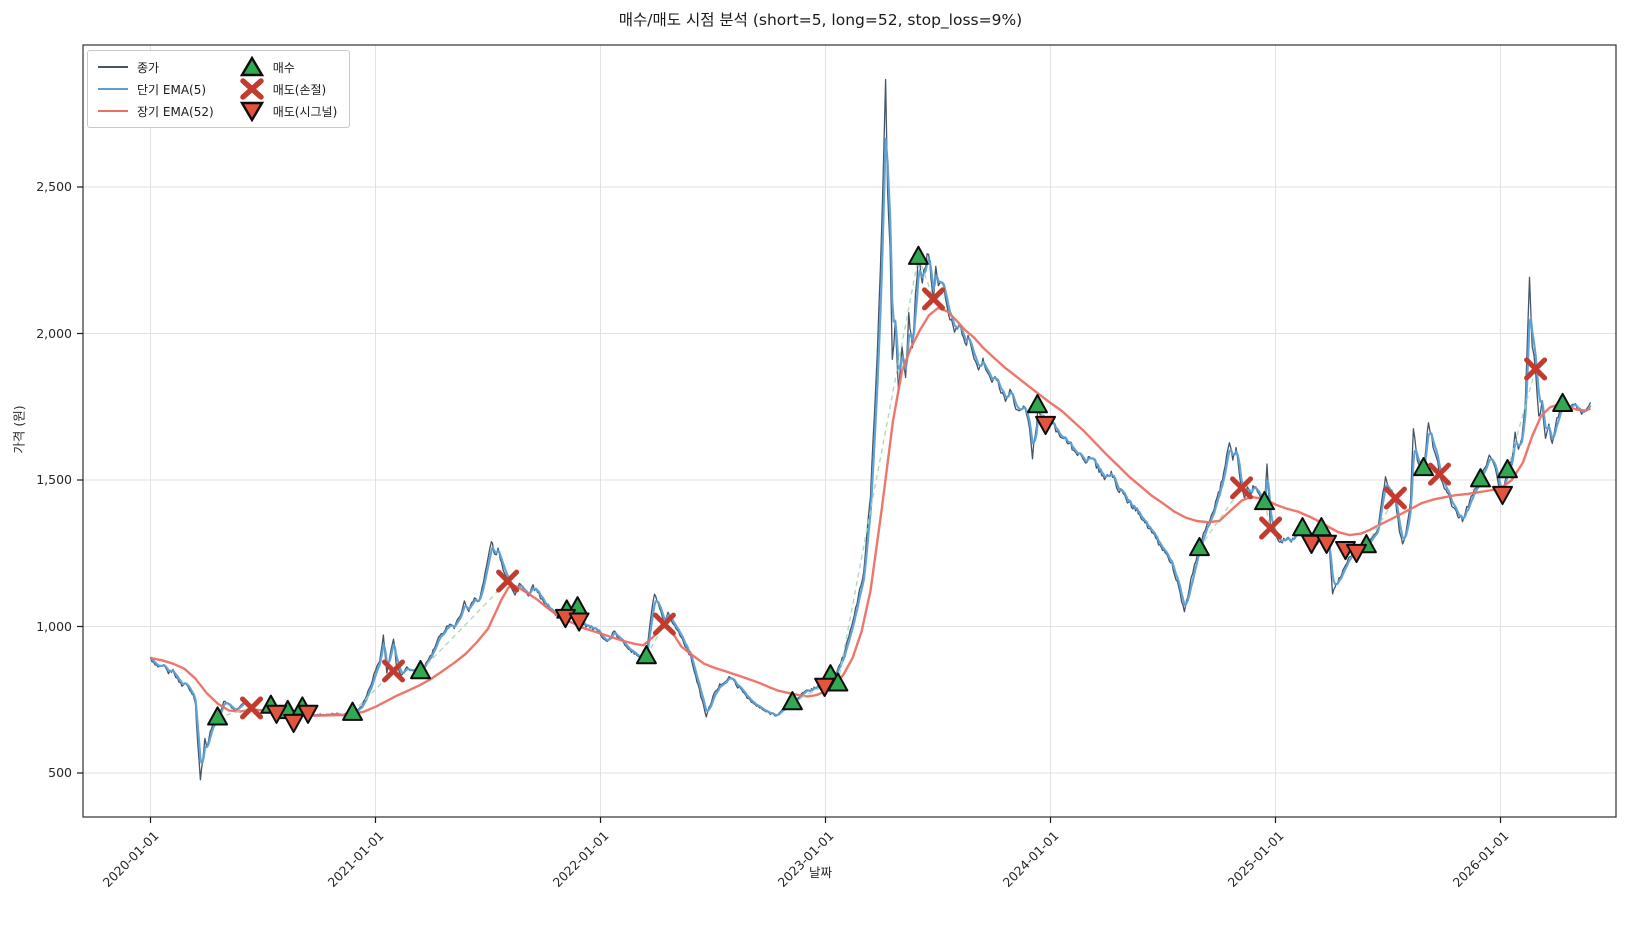  I want to click on y-tick-label: 500, so click(60, 772).